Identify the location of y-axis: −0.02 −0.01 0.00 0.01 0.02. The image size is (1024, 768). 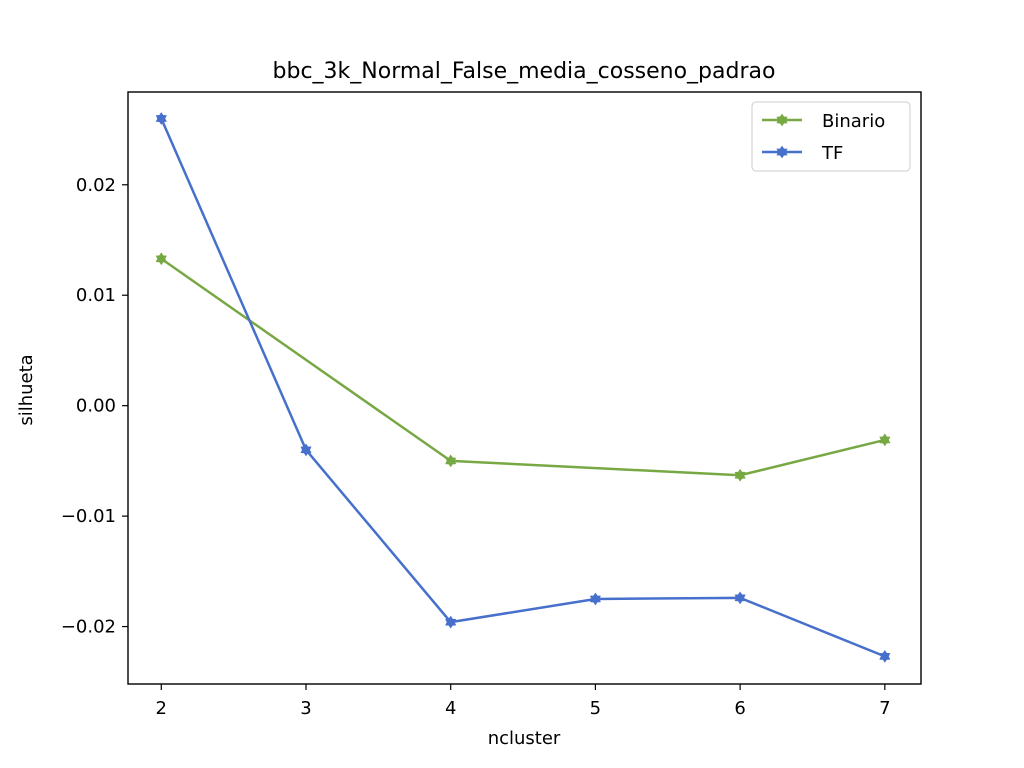
(94, 406).